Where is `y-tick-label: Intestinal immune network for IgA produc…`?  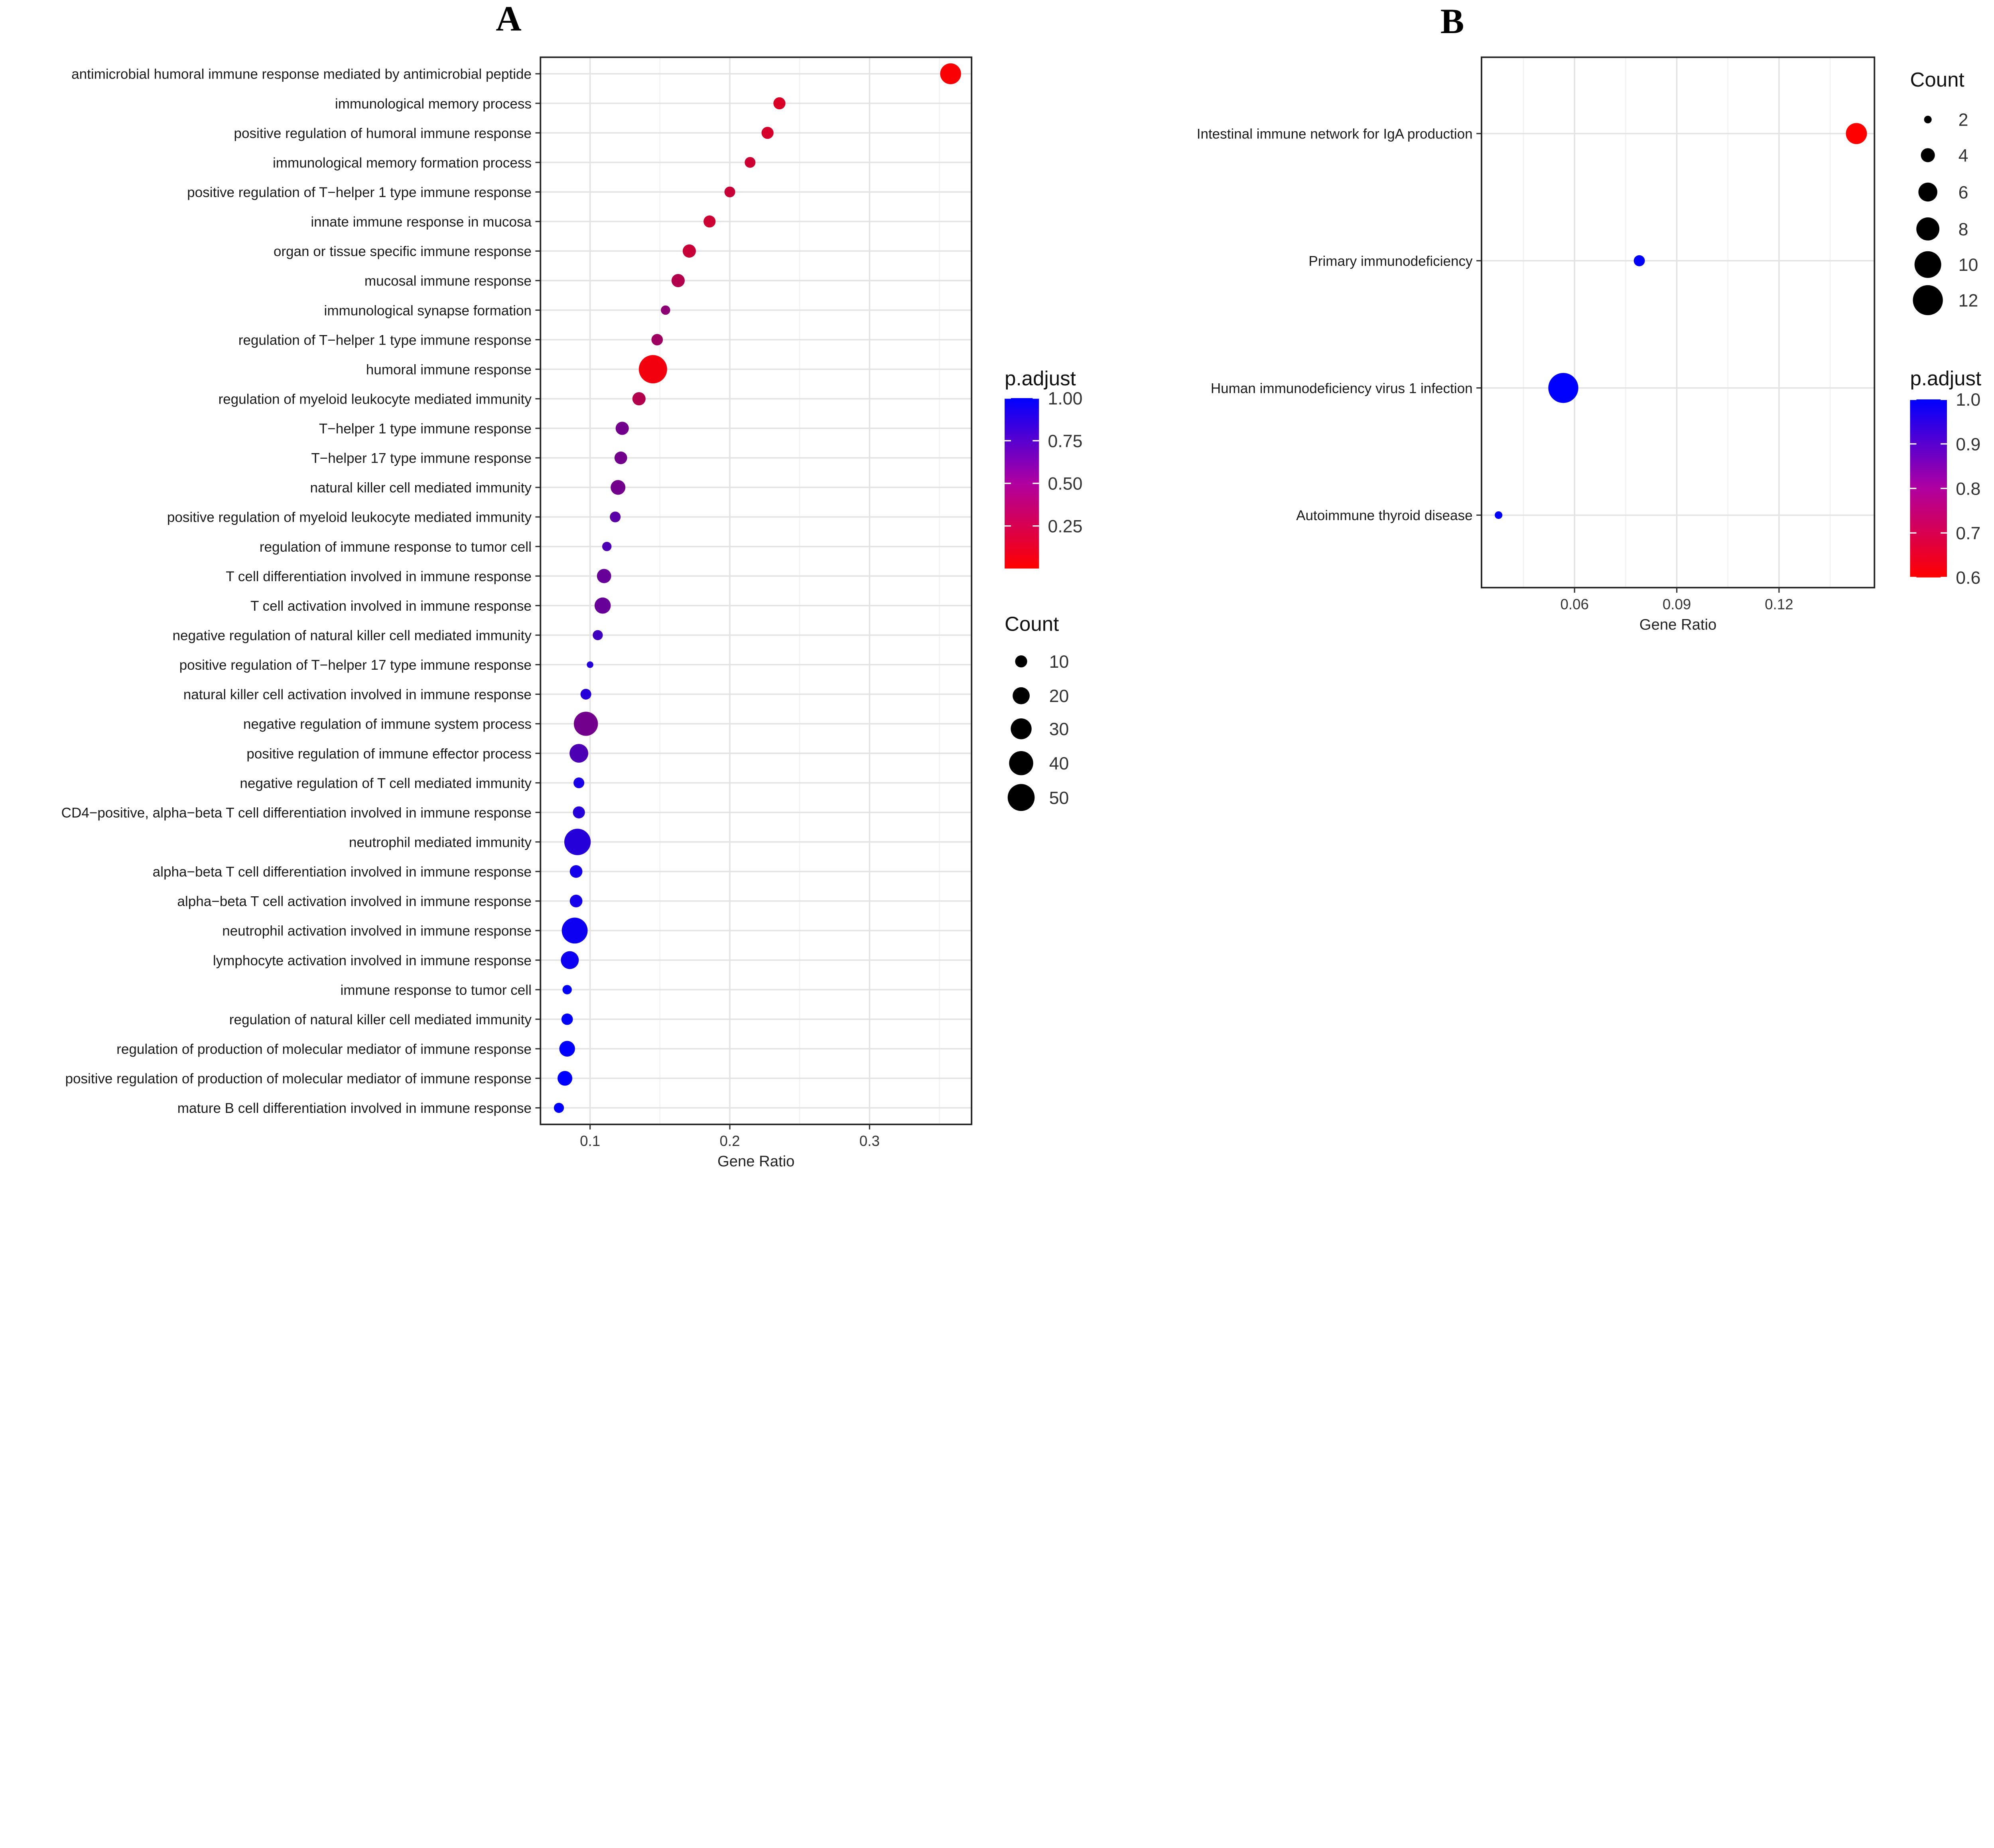
y-tick-label: Intestinal immune network for IgA produc… is located at coordinates (1335, 134).